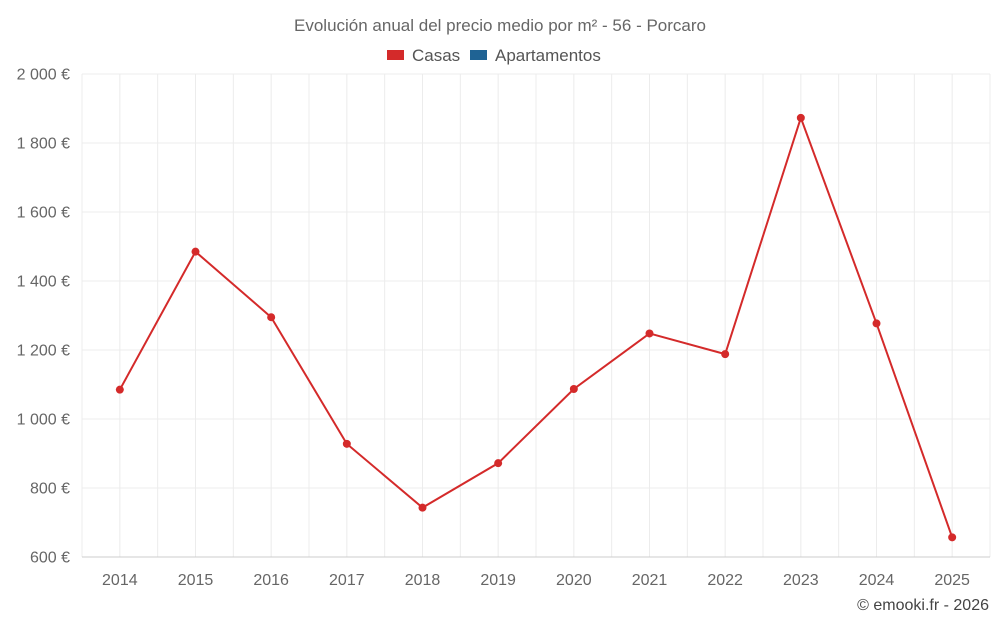  Describe the element at coordinates (436, 55) in the screenshot. I see `legend-label-casas: Casas` at that location.